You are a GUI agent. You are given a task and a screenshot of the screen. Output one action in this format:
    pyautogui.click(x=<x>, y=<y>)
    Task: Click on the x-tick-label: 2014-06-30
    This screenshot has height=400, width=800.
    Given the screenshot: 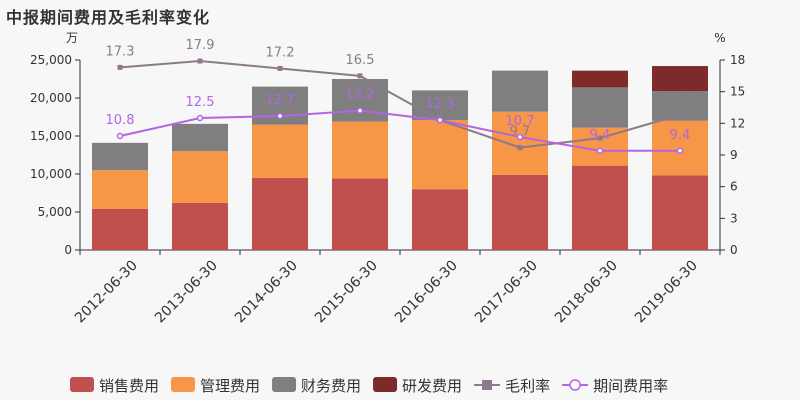 What is the action you would take?
    pyautogui.click(x=266, y=292)
    